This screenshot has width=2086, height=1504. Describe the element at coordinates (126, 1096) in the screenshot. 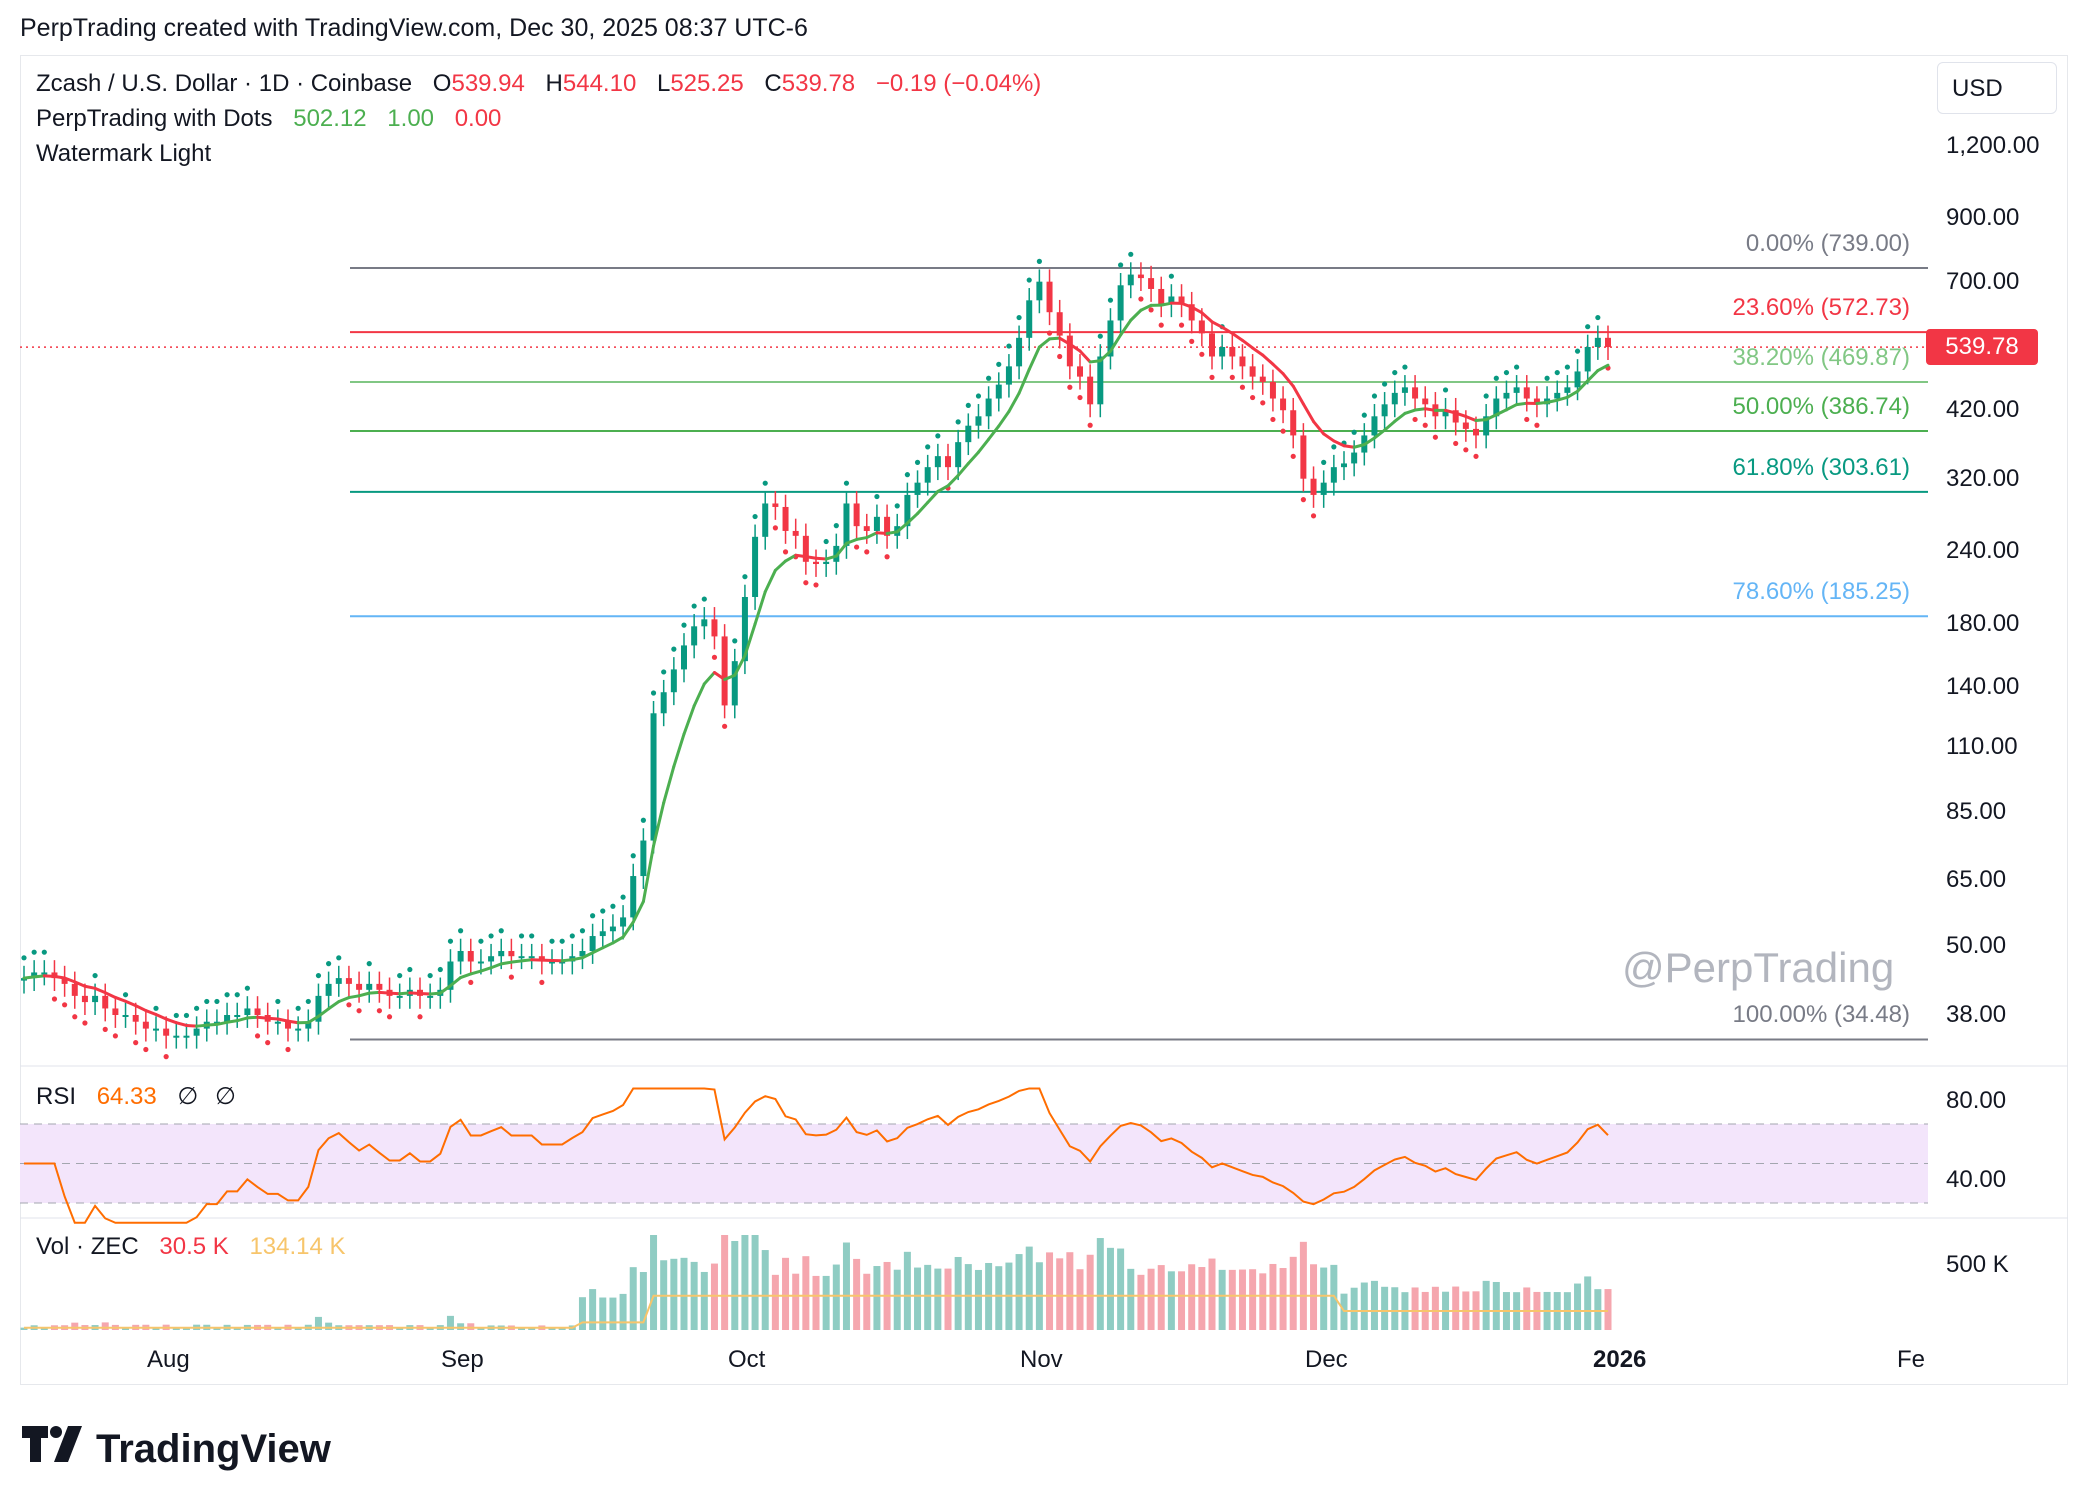

I see `rsi-value: 64.33` at that location.